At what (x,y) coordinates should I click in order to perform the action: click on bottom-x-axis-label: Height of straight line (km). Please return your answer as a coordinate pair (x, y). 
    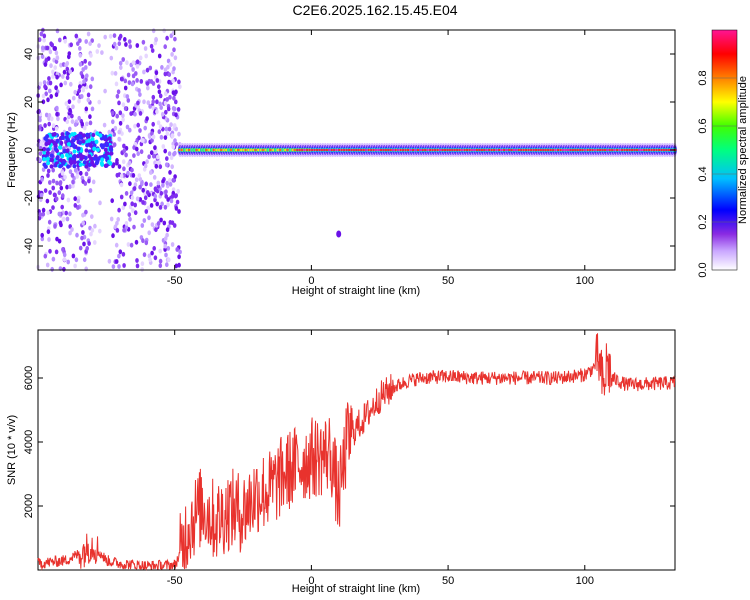
    Looking at the image, I should click on (356, 589).